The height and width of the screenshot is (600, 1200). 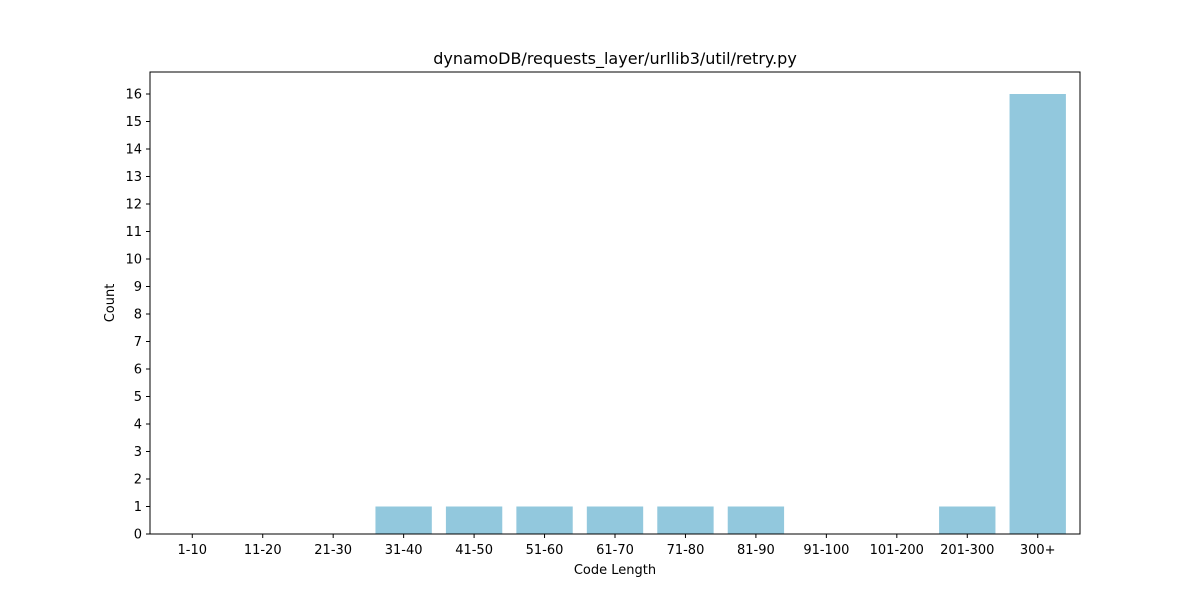 I want to click on y-tick-label: 15, so click(x=133, y=122).